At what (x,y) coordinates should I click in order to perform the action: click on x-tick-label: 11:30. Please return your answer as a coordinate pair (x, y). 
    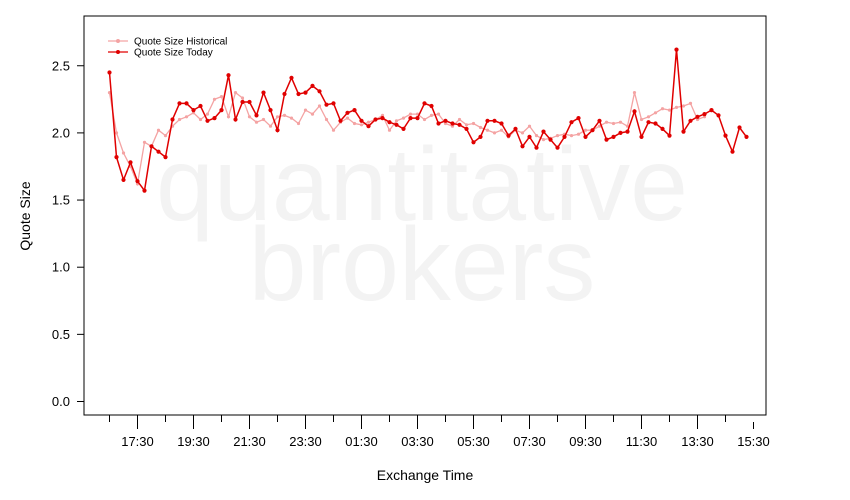
    Looking at the image, I should click on (642, 441).